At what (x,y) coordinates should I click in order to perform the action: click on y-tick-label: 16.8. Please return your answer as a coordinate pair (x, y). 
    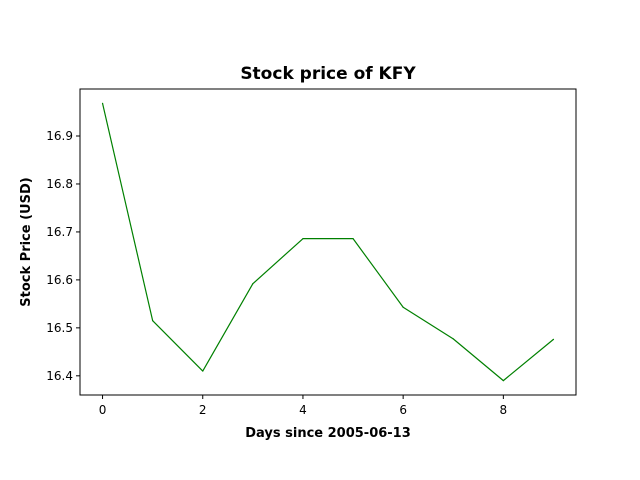
    Looking at the image, I should click on (59, 184).